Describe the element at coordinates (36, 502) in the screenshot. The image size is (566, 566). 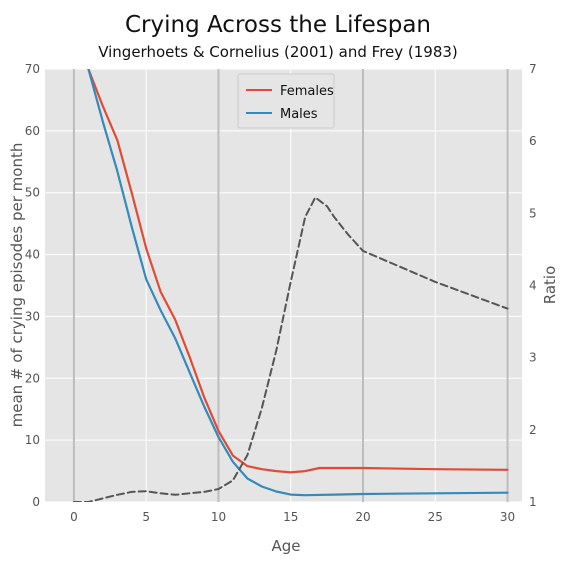
I see `y-tick-label: 0` at that location.